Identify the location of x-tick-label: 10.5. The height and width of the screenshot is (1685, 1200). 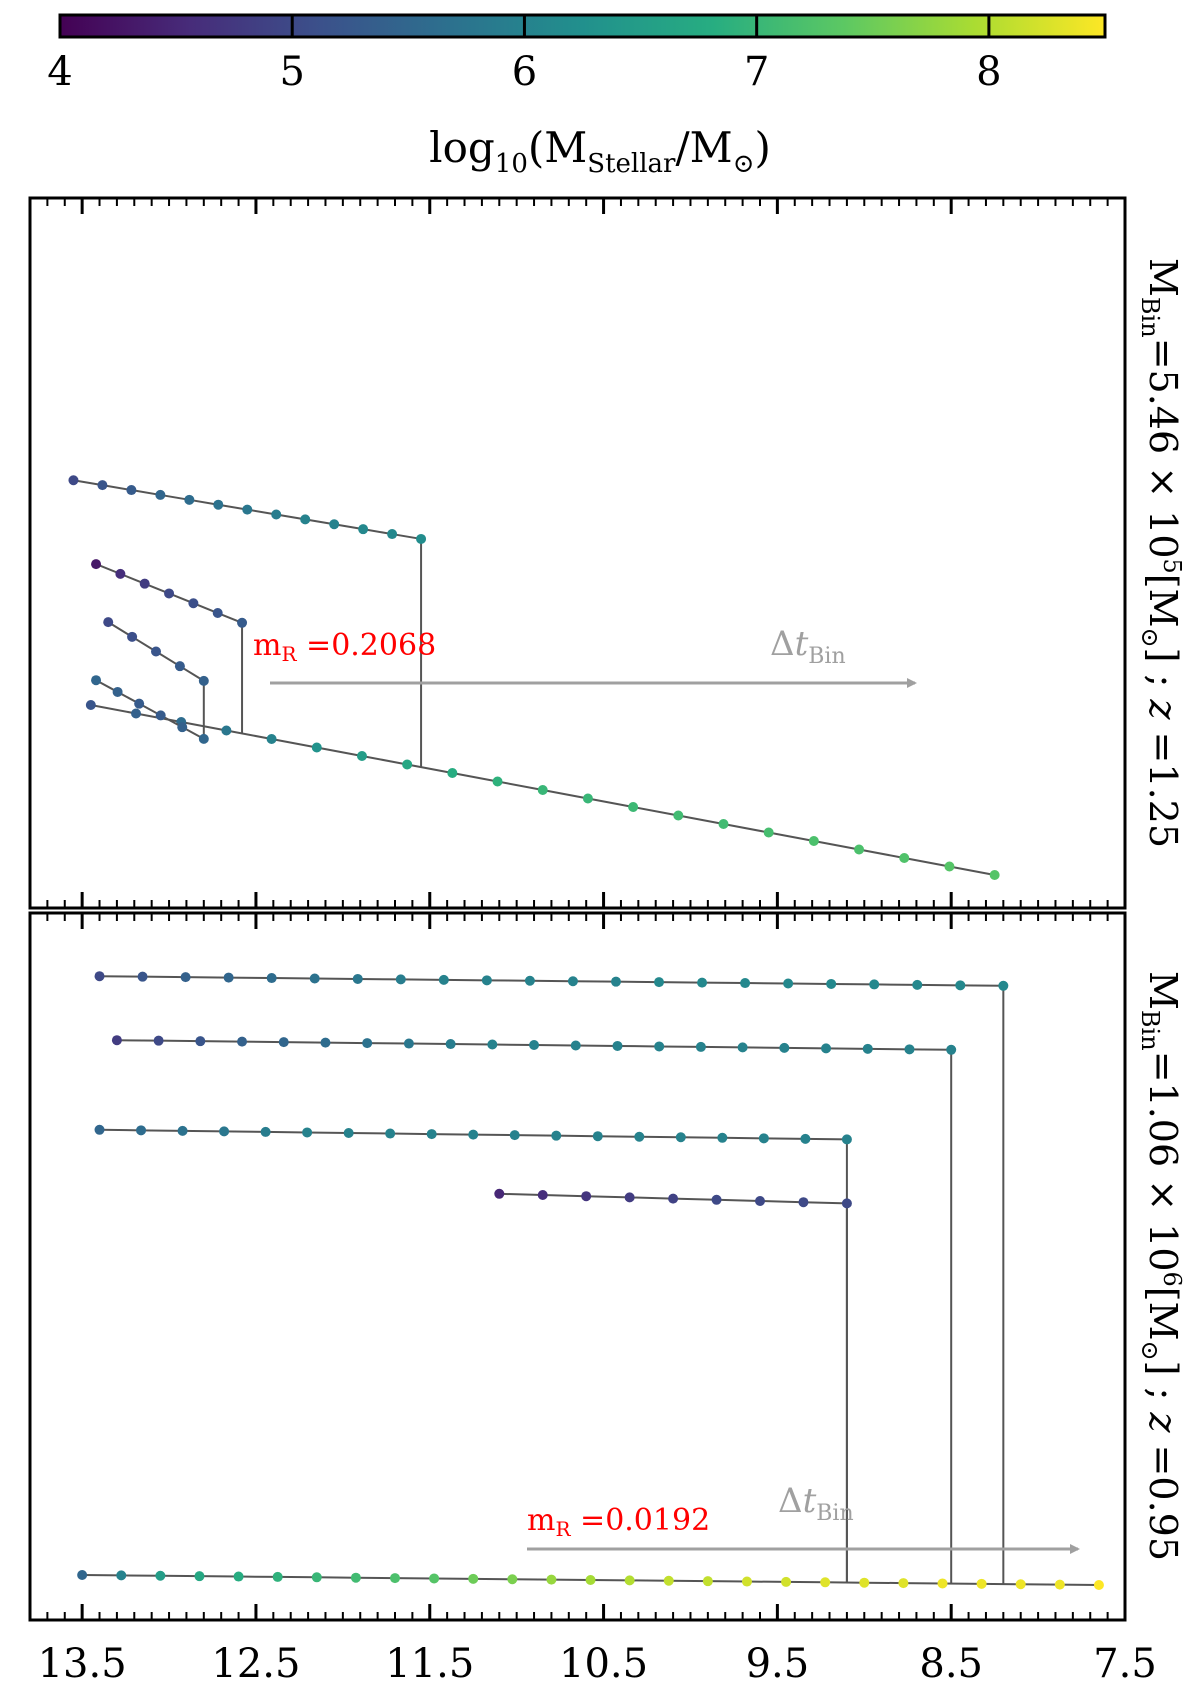
(603, 1663).